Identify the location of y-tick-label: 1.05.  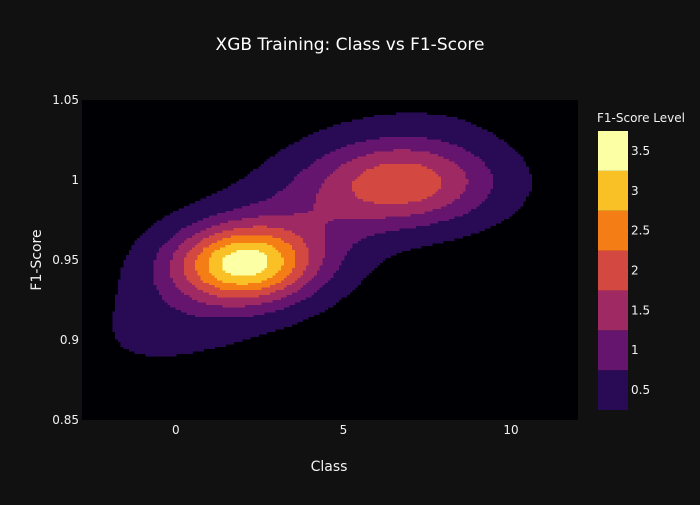
(65, 100).